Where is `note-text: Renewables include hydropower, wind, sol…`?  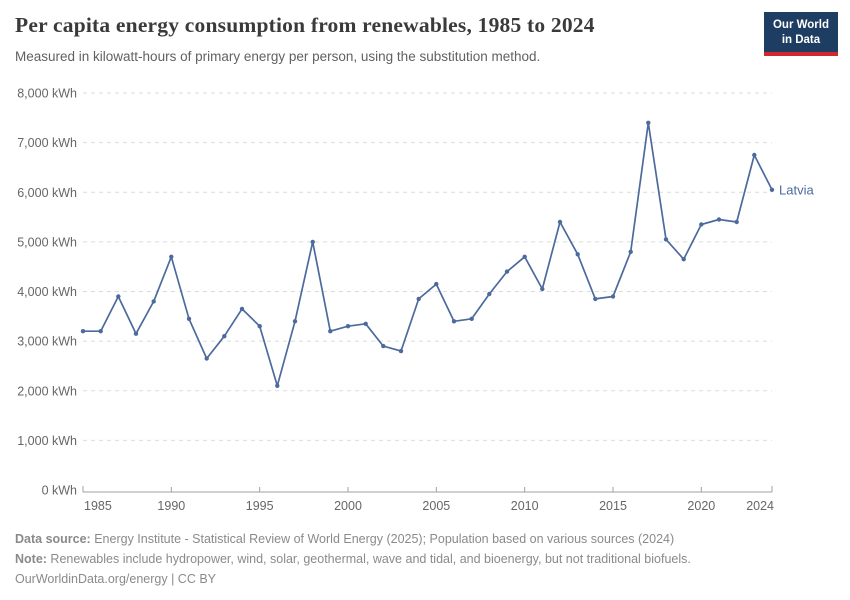
note-text: Renewables include hydropower, wind, sol… is located at coordinates (368, 559).